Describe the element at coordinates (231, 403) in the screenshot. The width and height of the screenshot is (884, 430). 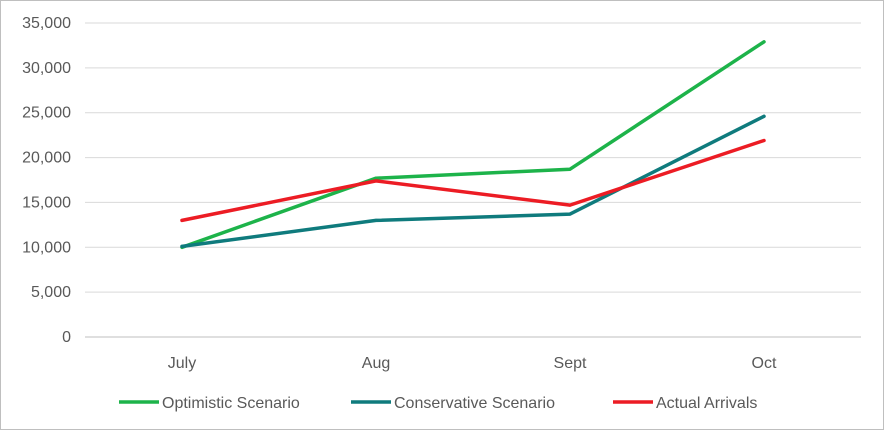
I see `legend-label: Optimistic Scenario` at that location.